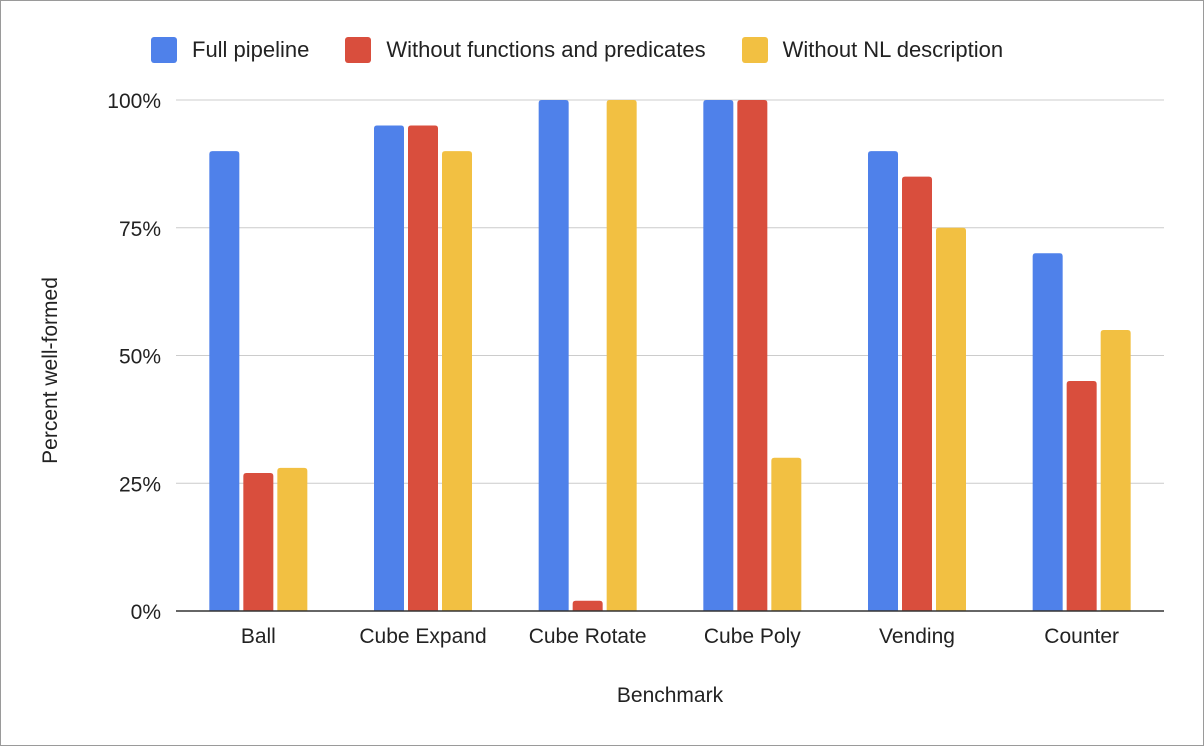  I want to click on x-tick-label: Vending, so click(917, 636).